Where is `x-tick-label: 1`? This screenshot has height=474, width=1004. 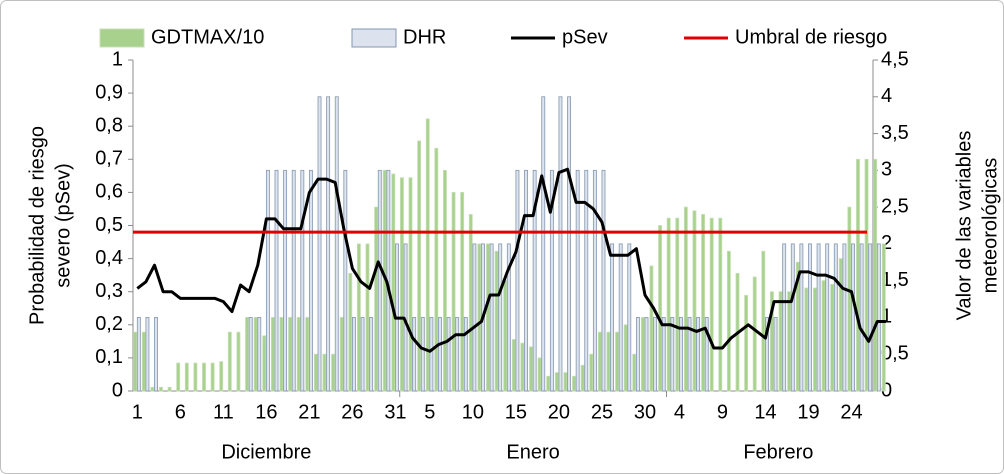 x-tick-label: 1 is located at coordinates (137, 412).